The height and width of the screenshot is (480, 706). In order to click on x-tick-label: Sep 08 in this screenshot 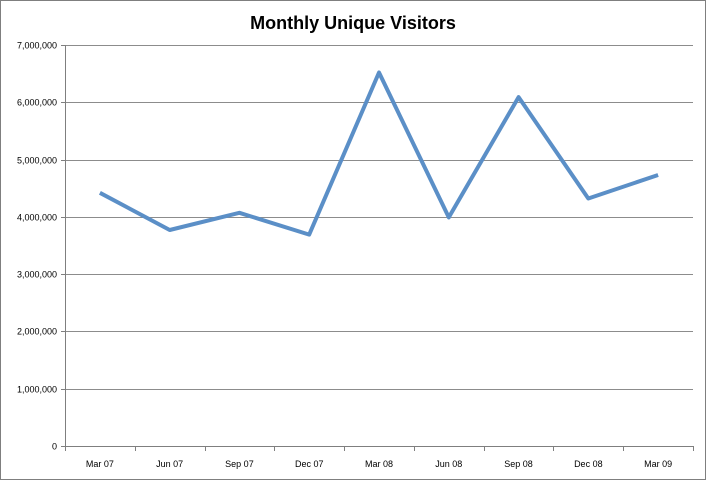, I will do `click(518, 464)`.